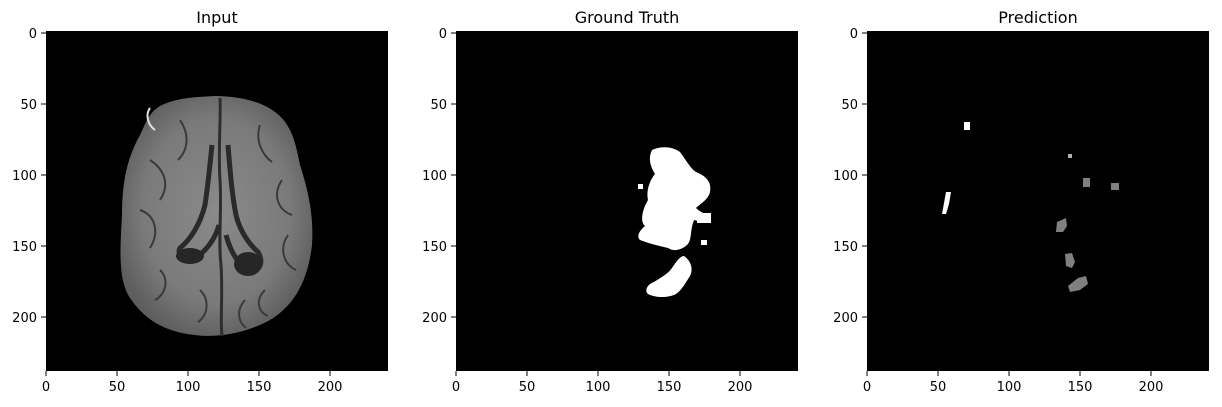 The width and height of the screenshot is (1222, 407). What do you see at coordinates (627, 17) in the screenshot?
I see `panel-title-ground-truth: Ground Truth` at bounding box center [627, 17].